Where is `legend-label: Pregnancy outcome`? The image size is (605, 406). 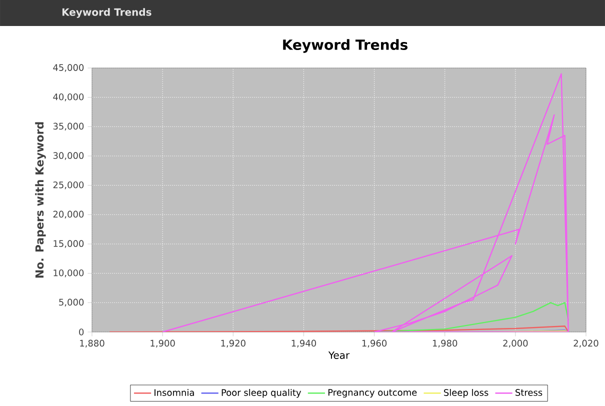
legend-label: Pregnancy outcome is located at coordinates (372, 393).